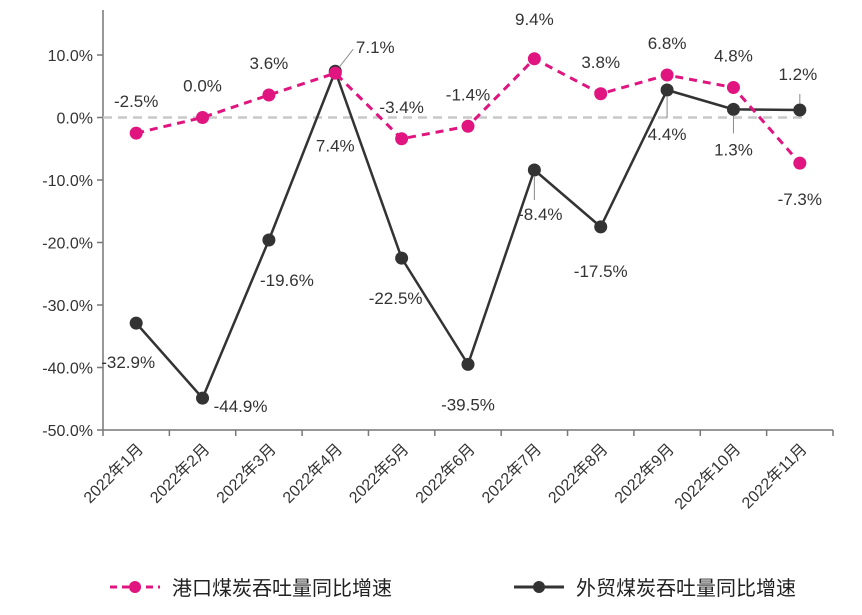 This screenshot has height=615, width=862. Describe the element at coordinates (202, 86) in the screenshot. I see `data-label-port: 0.0%` at that location.